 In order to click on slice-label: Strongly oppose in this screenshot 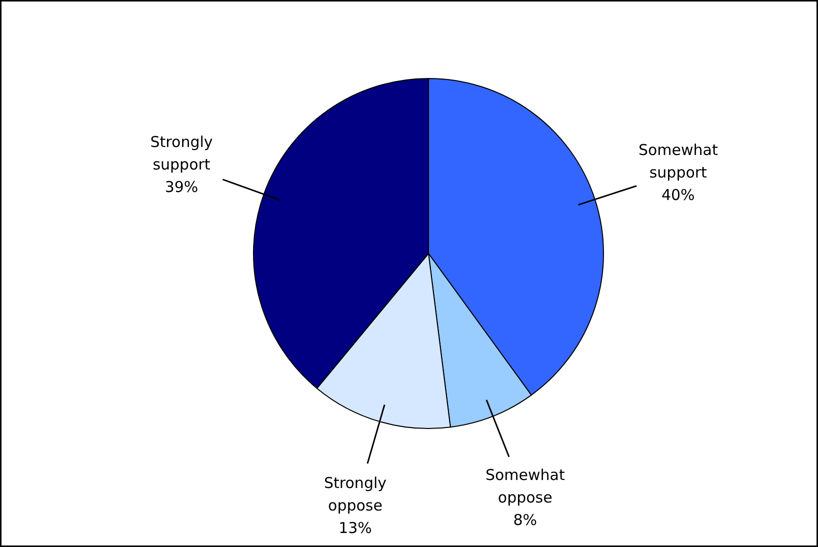, I will do `click(355, 494)`.